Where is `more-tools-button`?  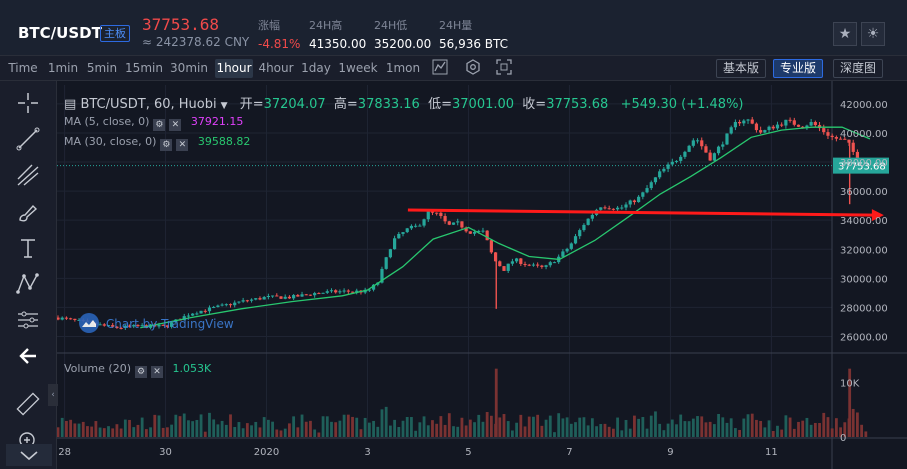
more-tools-button is located at coordinates (29, 455).